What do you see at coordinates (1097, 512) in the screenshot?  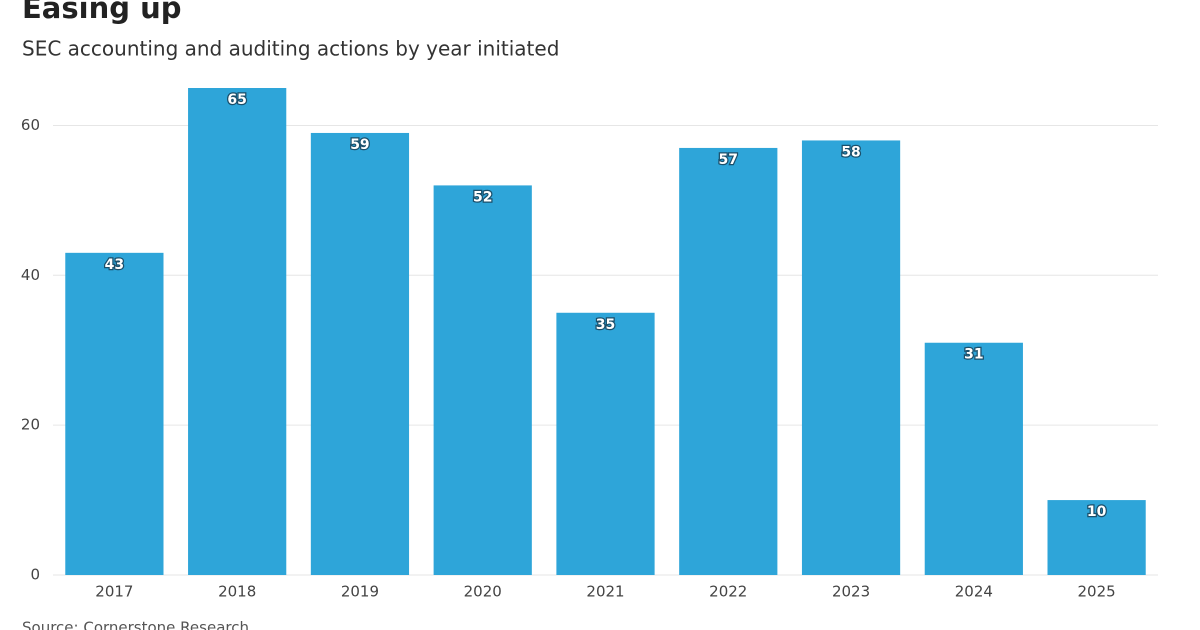 I see `value-label: 10` at bounding box center [1097, 512].